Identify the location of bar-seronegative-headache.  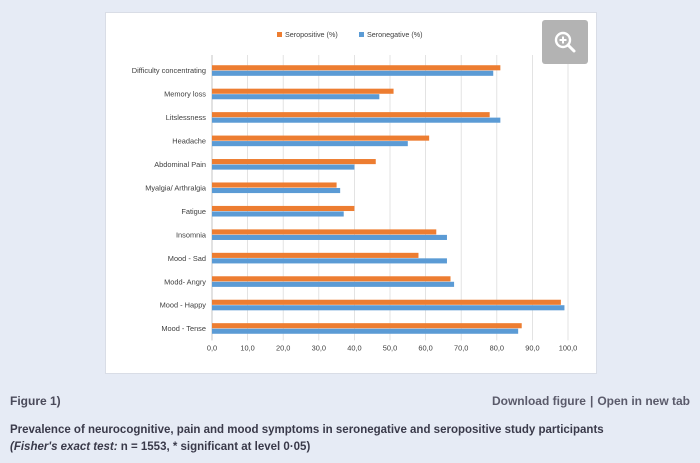
(310, 144).